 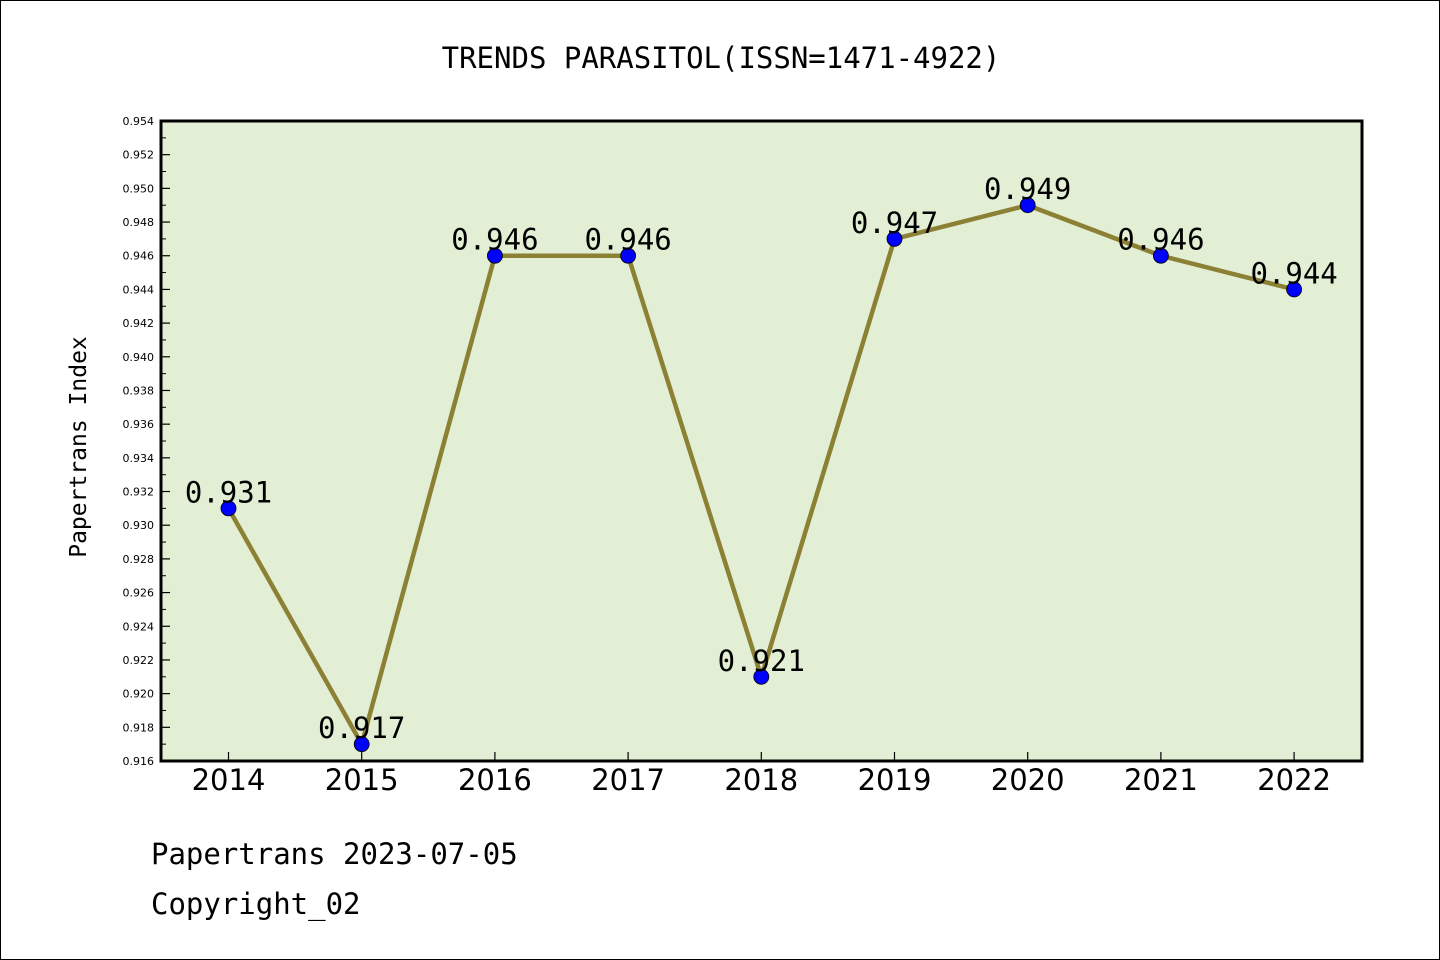 What do you see at coordinates (495, 780) in the screenshot?
I see `x-tick-label: 2016` at bounding box center [495, 780].